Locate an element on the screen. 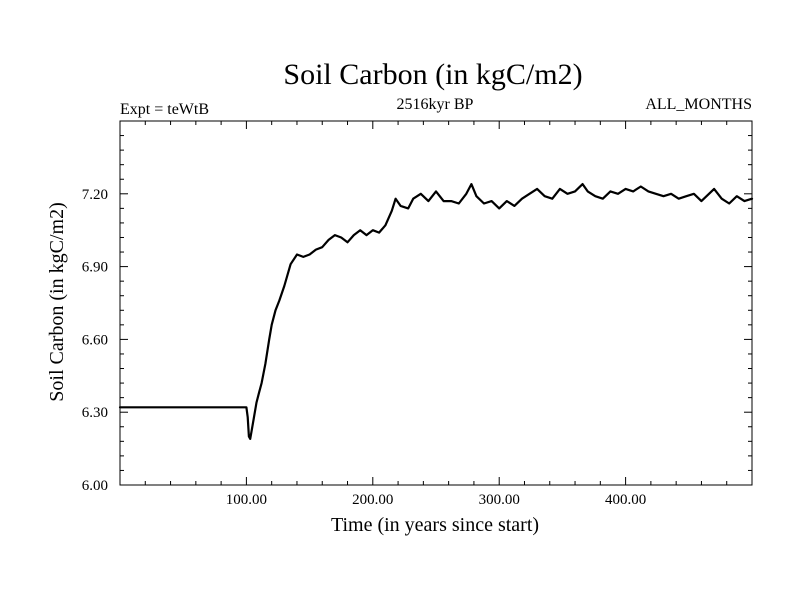 Image resolution: width=800 pixels, height=605 pixels. expt-label: Expt = teWtB is located at coordinates (164, 109).